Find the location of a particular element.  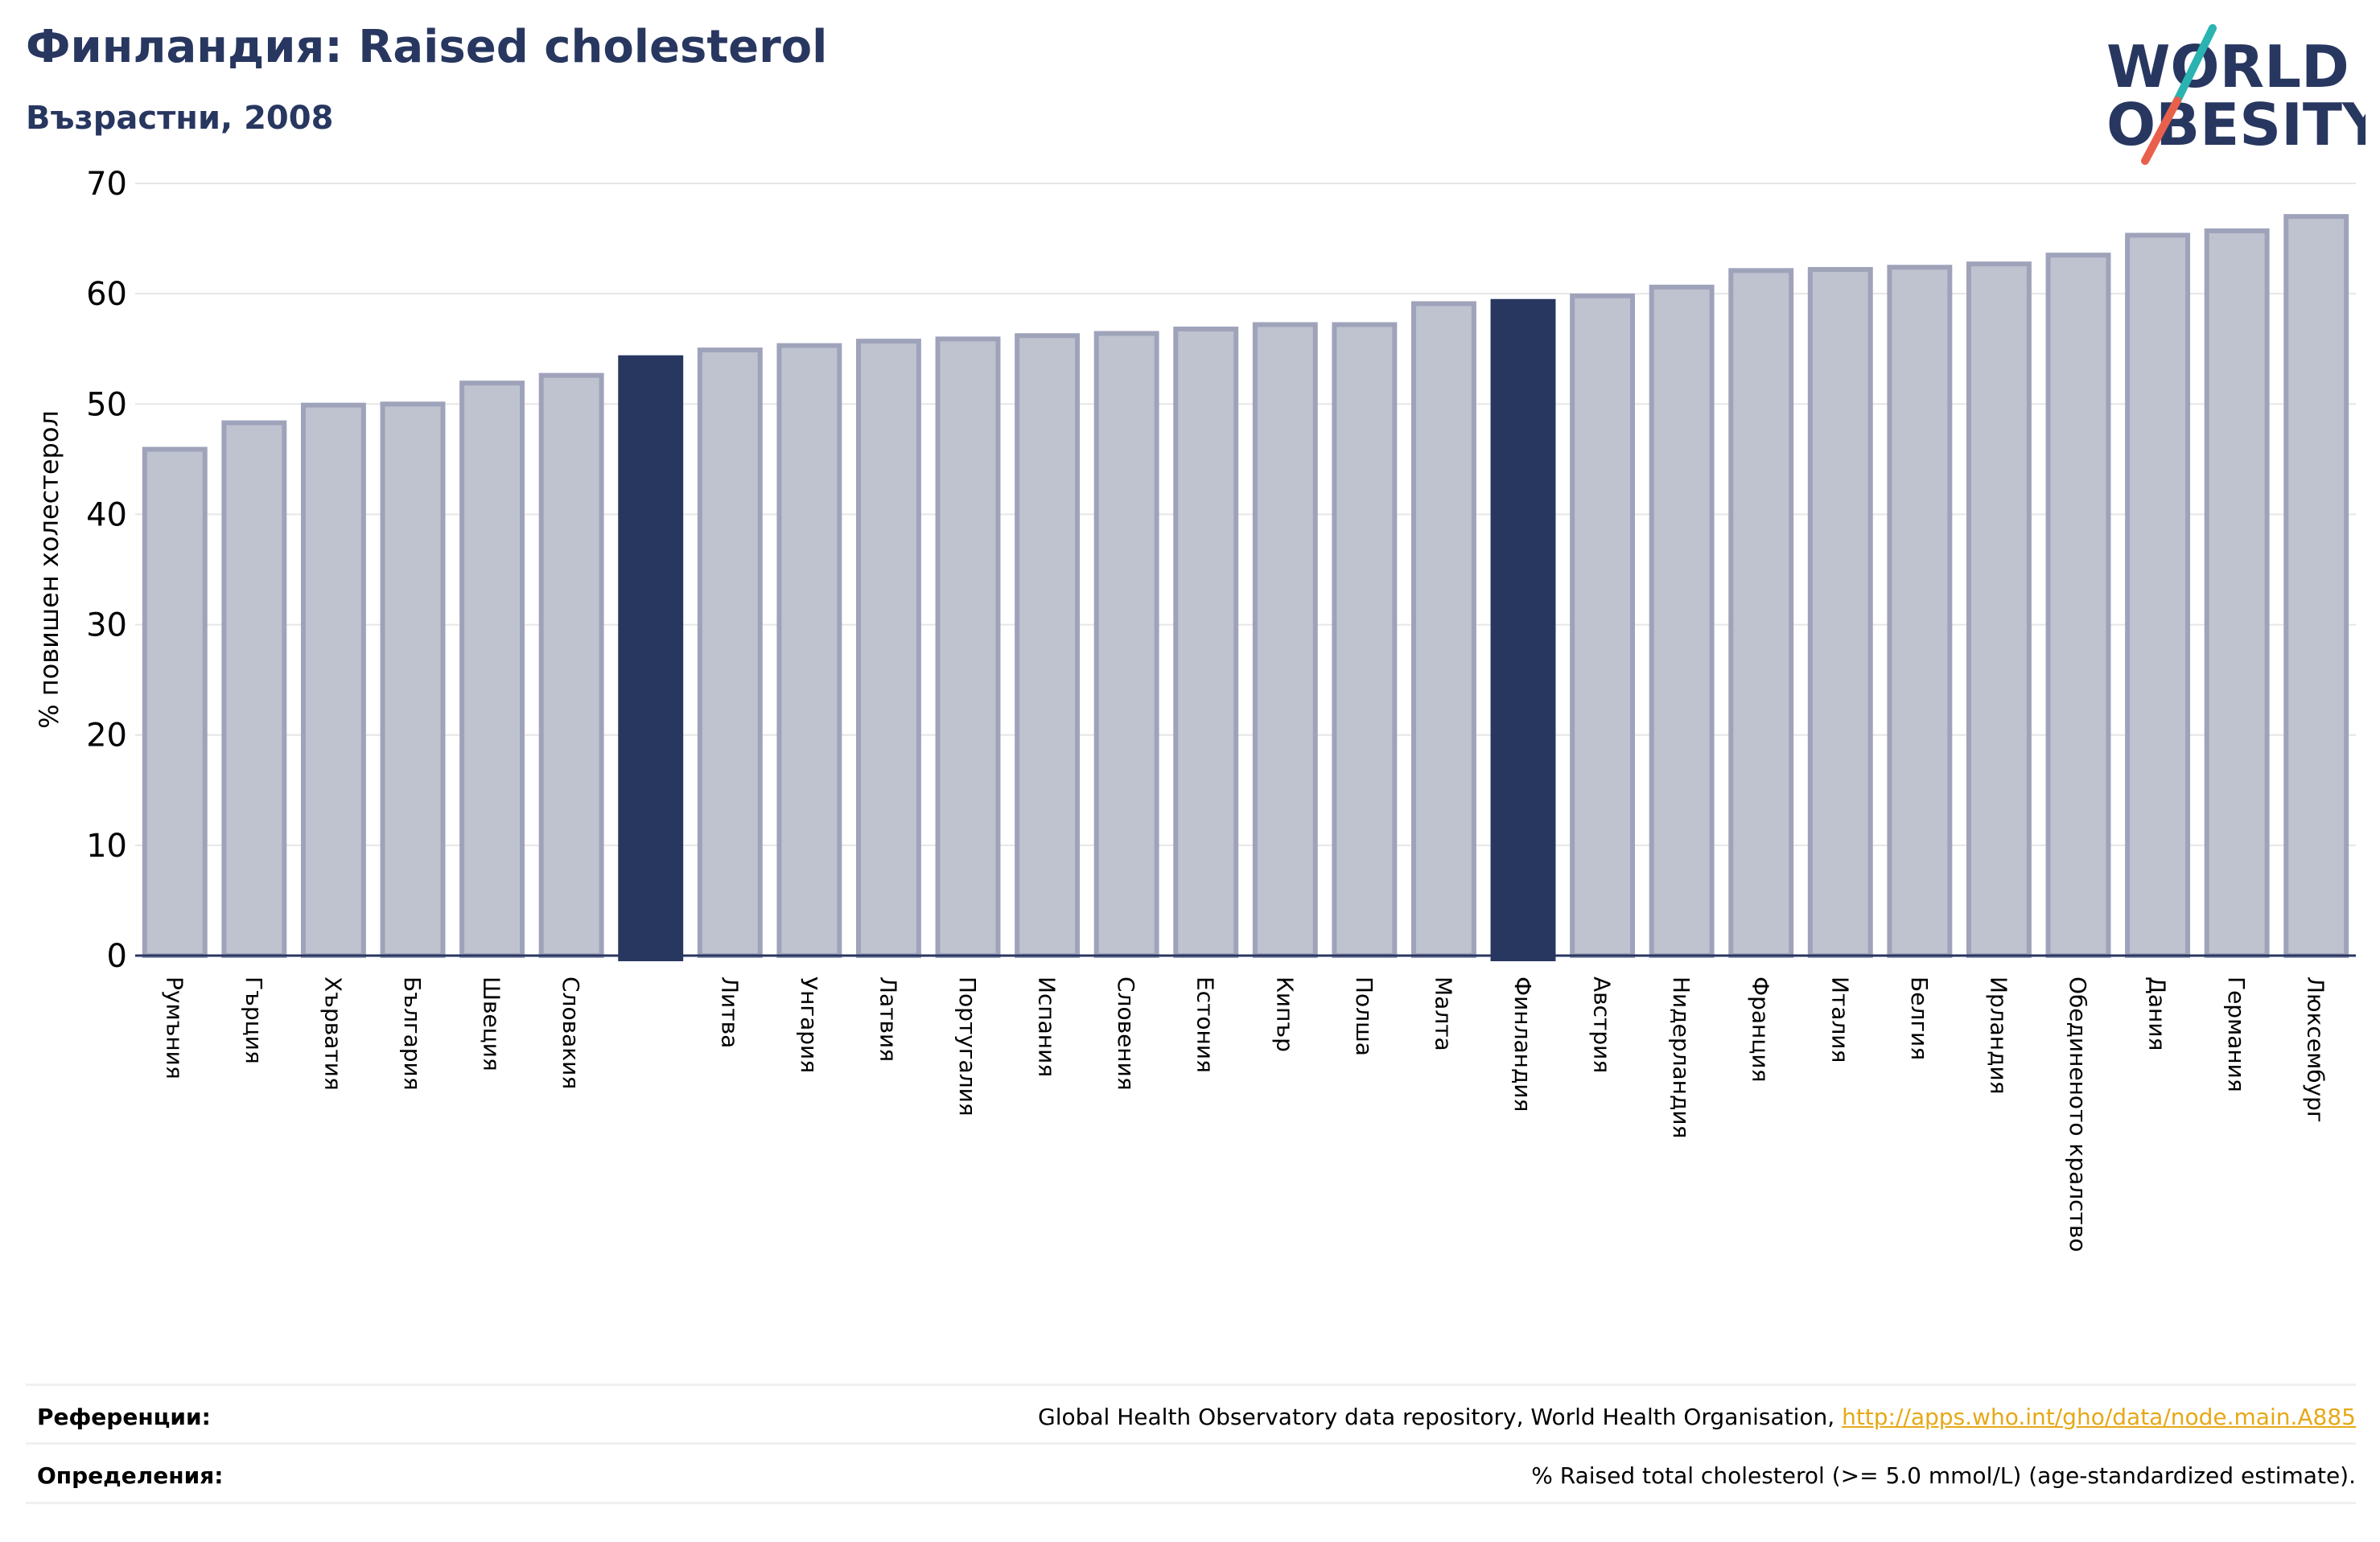

x-tick-label: Обединеното кралство is located at coordinates (2078, 1114).